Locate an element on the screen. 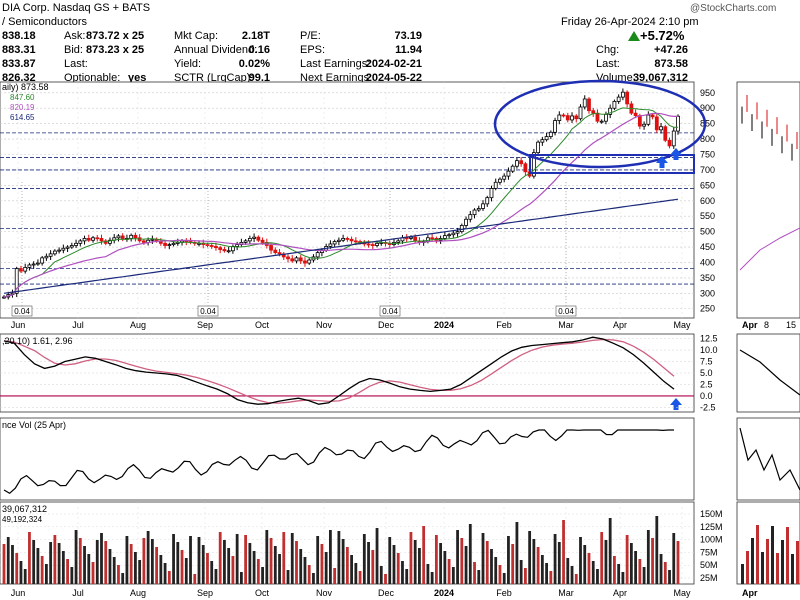  x-tick-label: Nov is located at coordinates (324, 325).